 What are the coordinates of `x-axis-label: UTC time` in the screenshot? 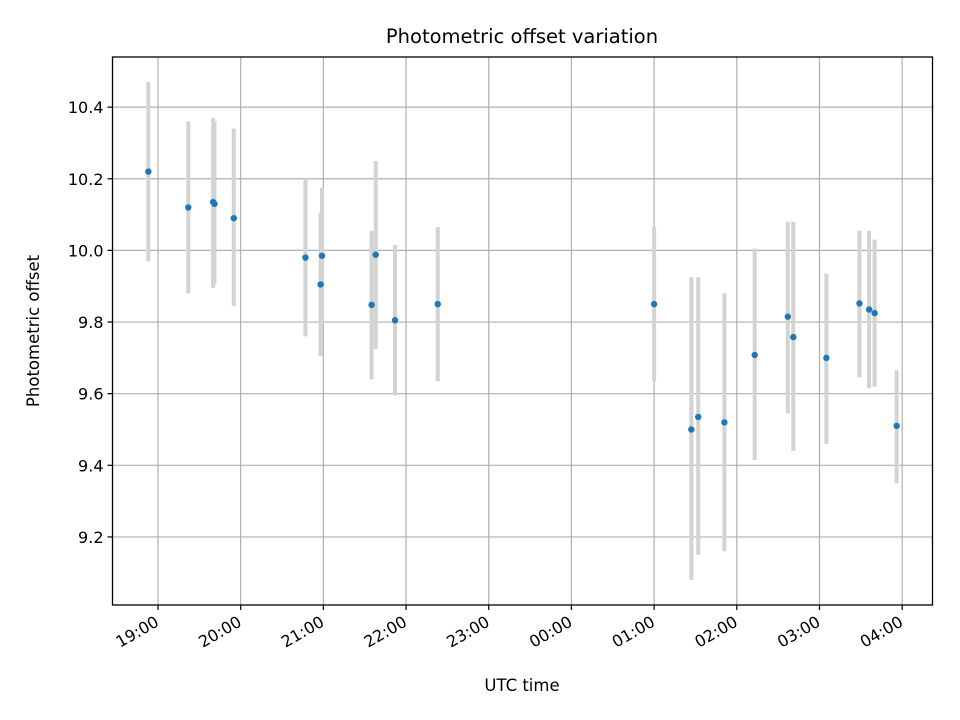 It's located at (521, 685).